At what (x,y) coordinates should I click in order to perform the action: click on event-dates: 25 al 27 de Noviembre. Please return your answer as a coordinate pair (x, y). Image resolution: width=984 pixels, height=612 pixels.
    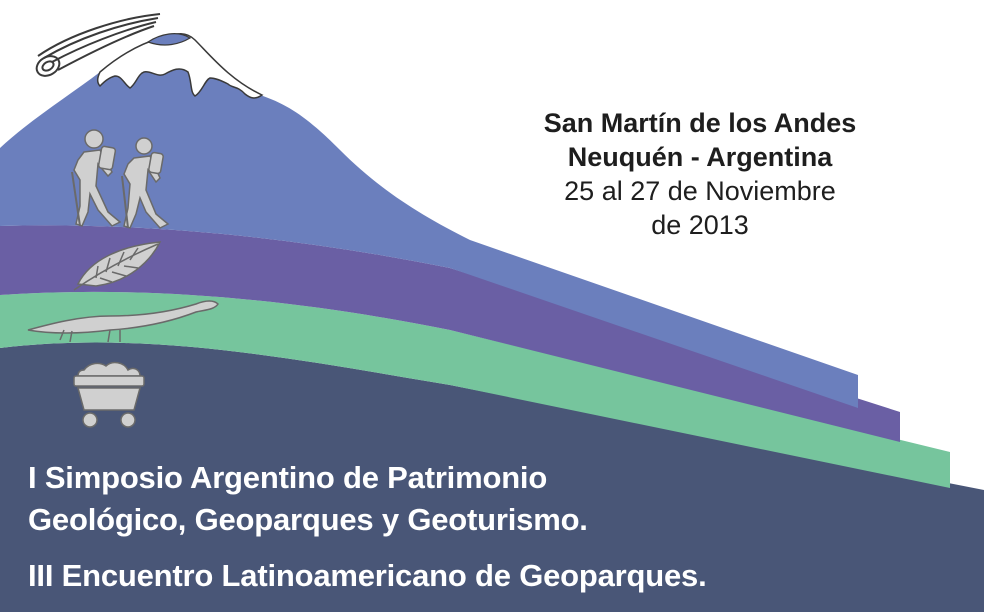
    Looking at the image, I should click on (700, 191).